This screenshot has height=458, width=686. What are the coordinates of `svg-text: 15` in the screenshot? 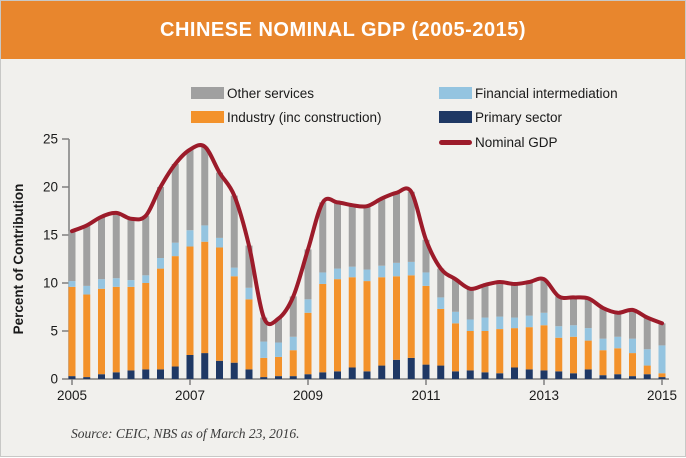 It's located at (50, 235).